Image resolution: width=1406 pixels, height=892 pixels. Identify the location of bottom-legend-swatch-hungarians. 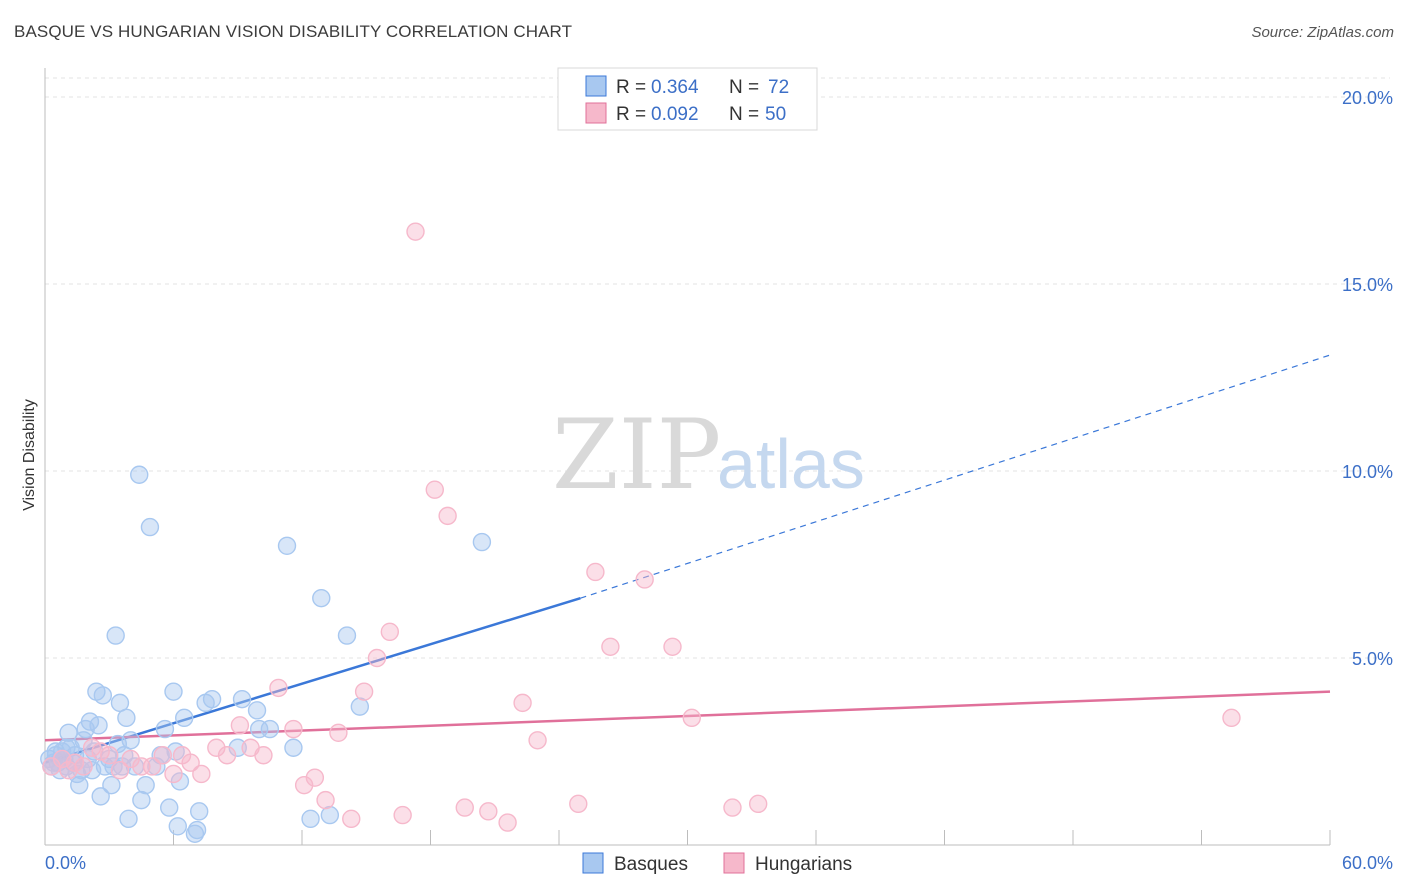
(734, 863).